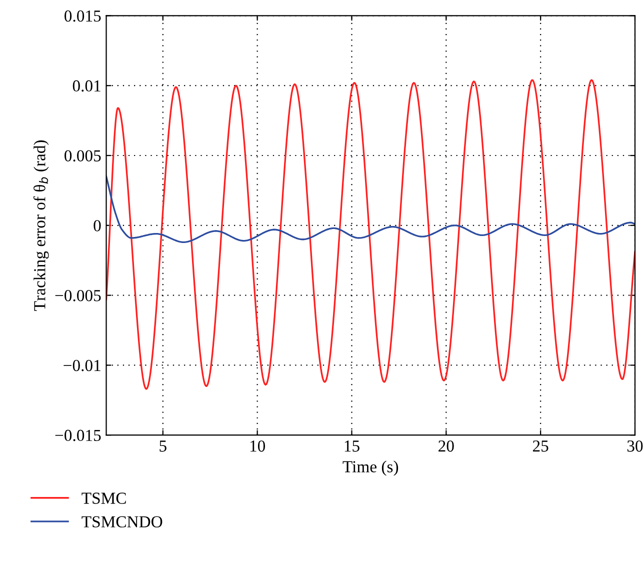 The image size is (644, 571). I want to click on x-tick-label: 15, so click(352, 446).